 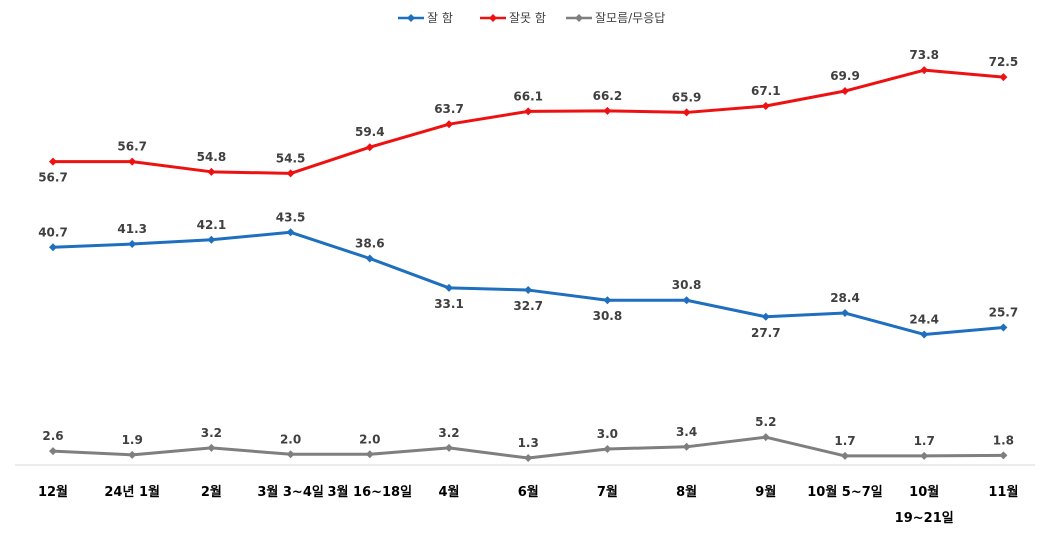 What do you see at coordinates (53, 232) in the screenshot?
I see `data-label: 40.7` at bounding box center [53, 232].